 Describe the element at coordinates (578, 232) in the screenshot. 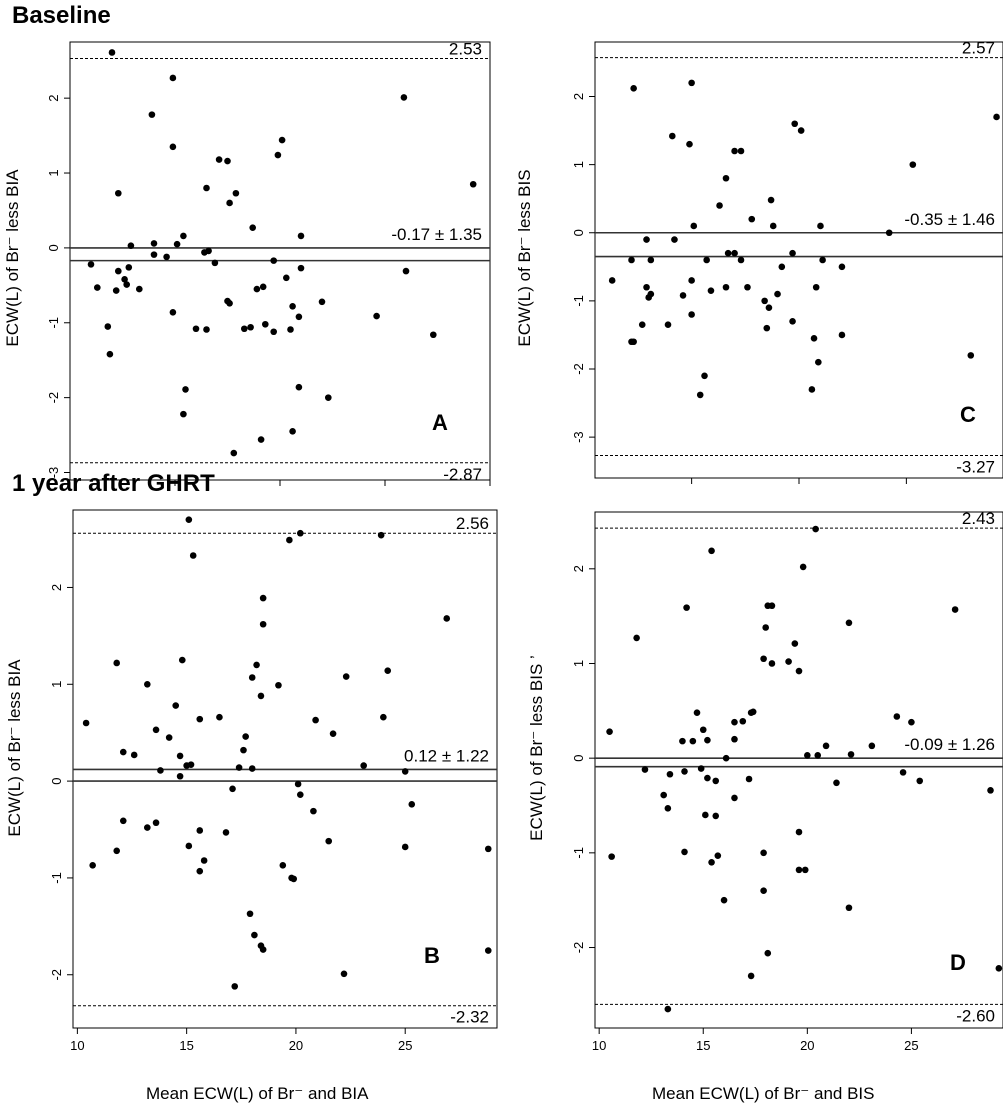

I see `y-tick-label-c-3: 0` at that location.